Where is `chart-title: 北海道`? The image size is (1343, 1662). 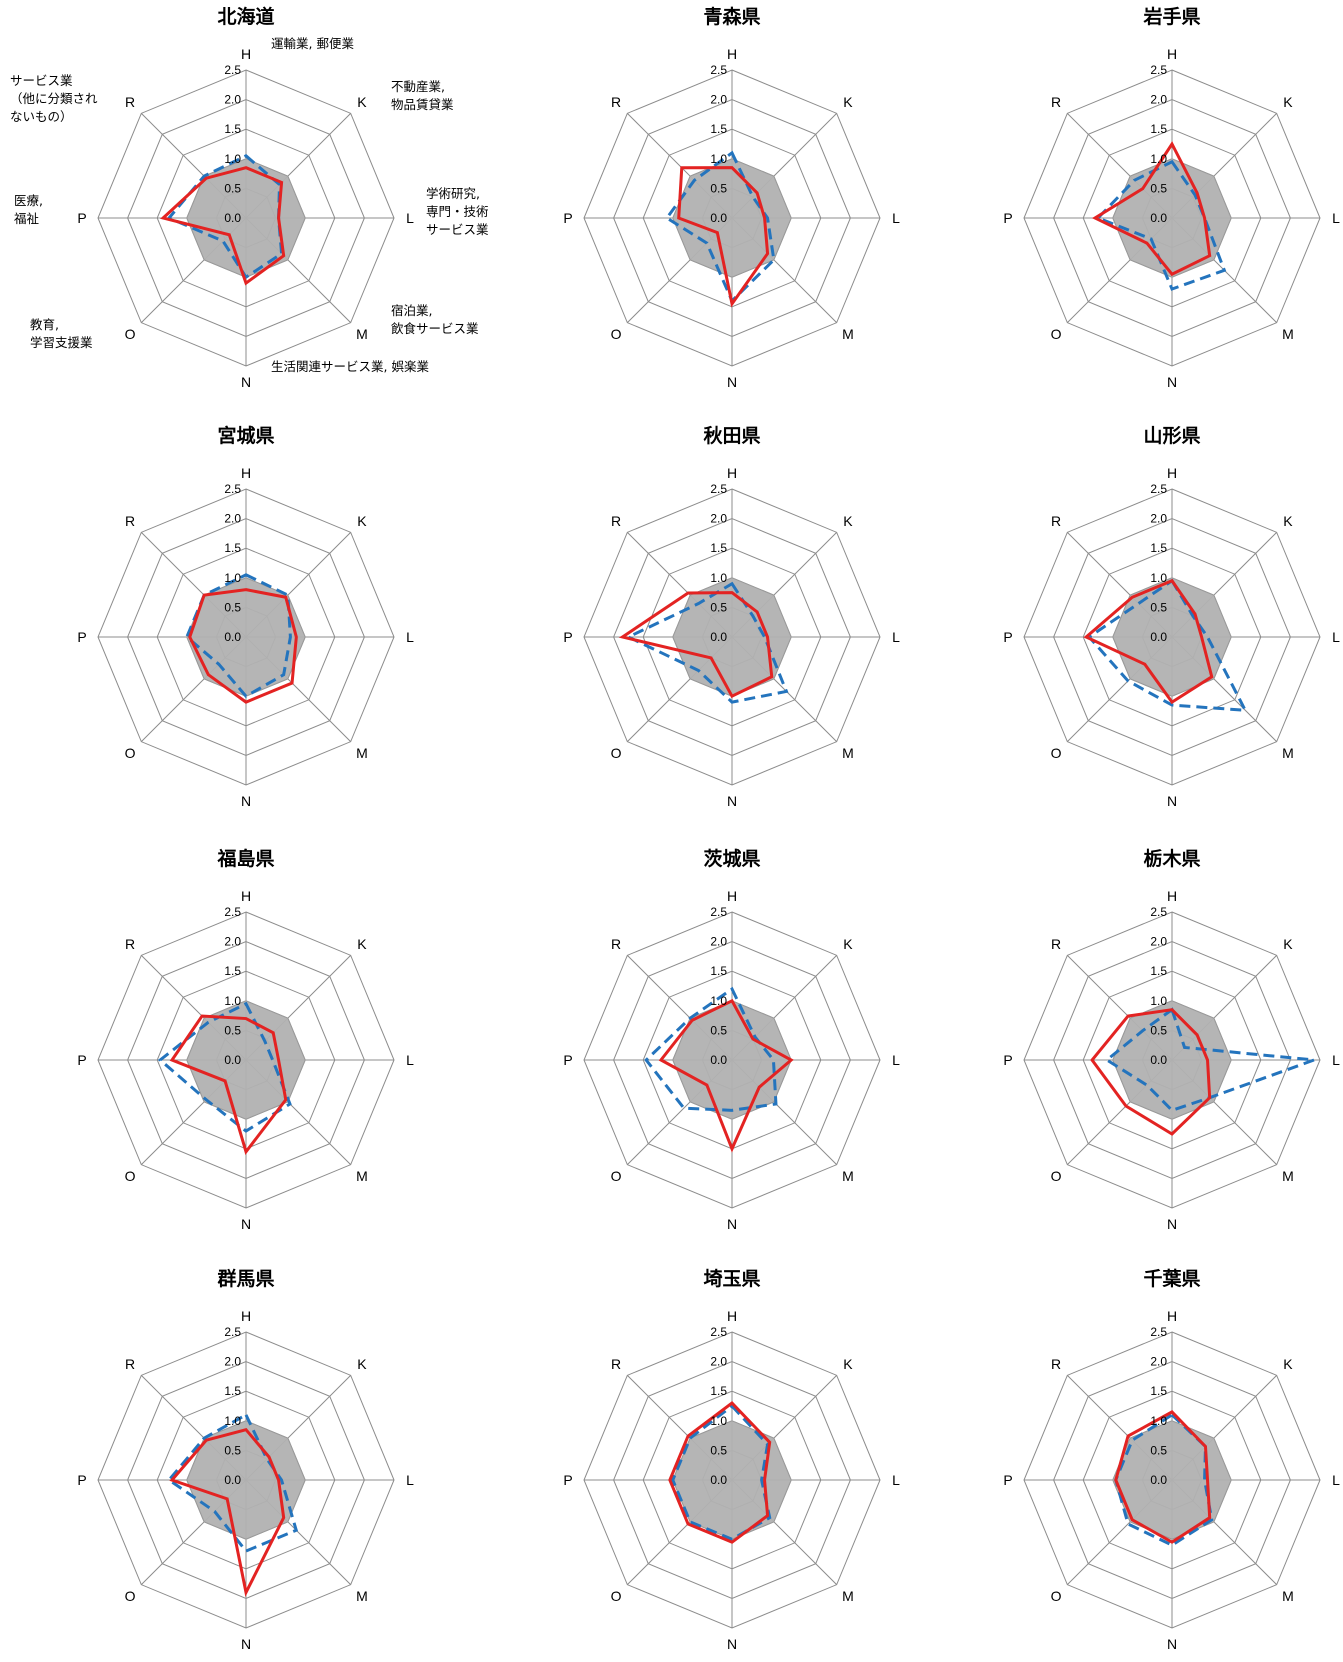 chart-title: 北海道 is located at coordinates (245, 16).